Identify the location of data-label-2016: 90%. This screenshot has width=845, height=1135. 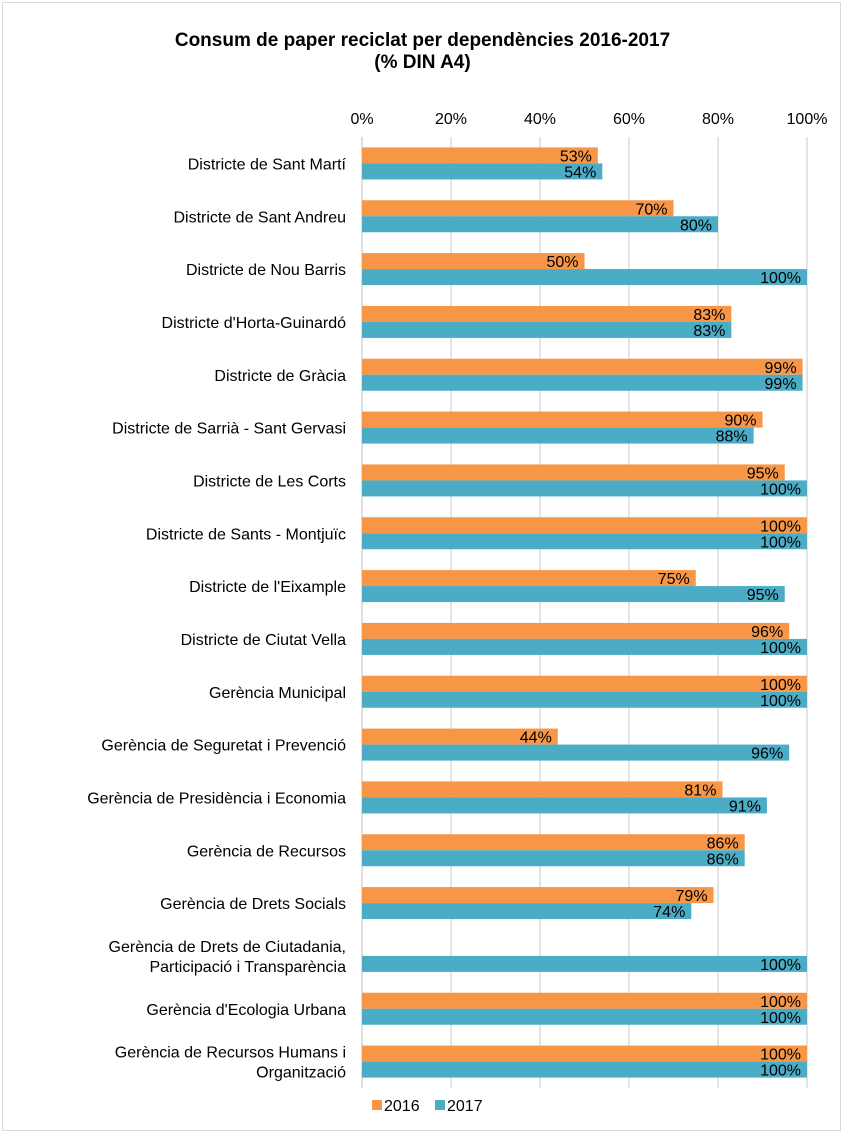
(740, 421).